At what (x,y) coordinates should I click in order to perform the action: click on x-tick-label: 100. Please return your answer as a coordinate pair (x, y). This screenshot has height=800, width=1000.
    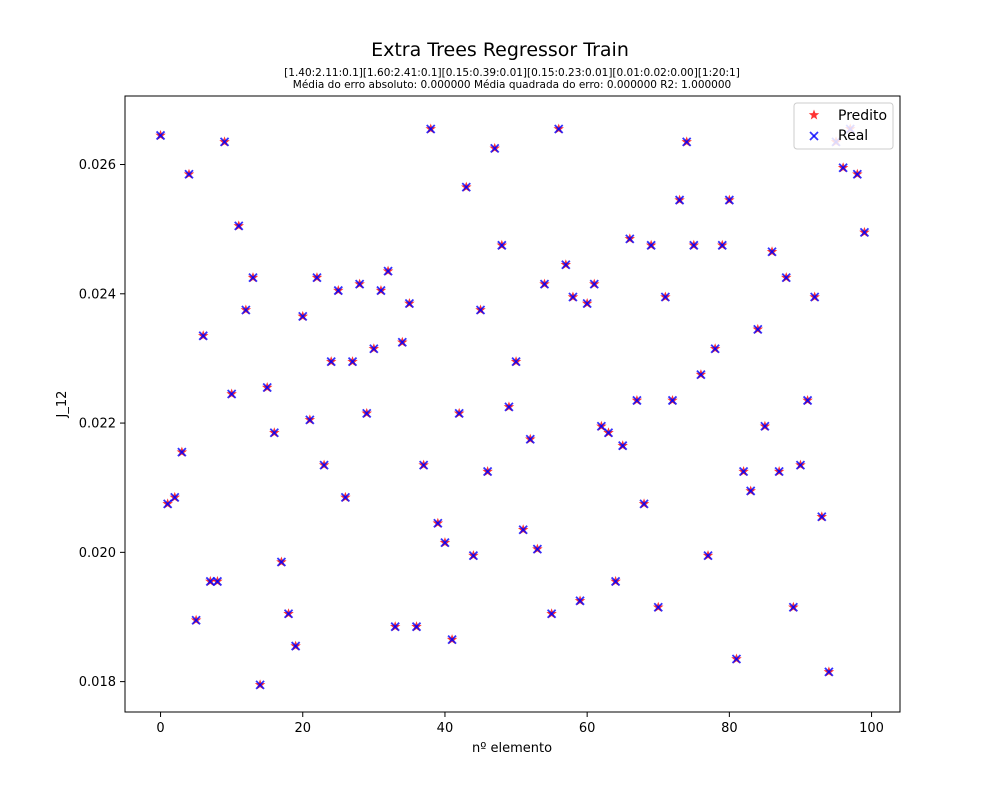
    Looking at the image, I should click on (871, 728).